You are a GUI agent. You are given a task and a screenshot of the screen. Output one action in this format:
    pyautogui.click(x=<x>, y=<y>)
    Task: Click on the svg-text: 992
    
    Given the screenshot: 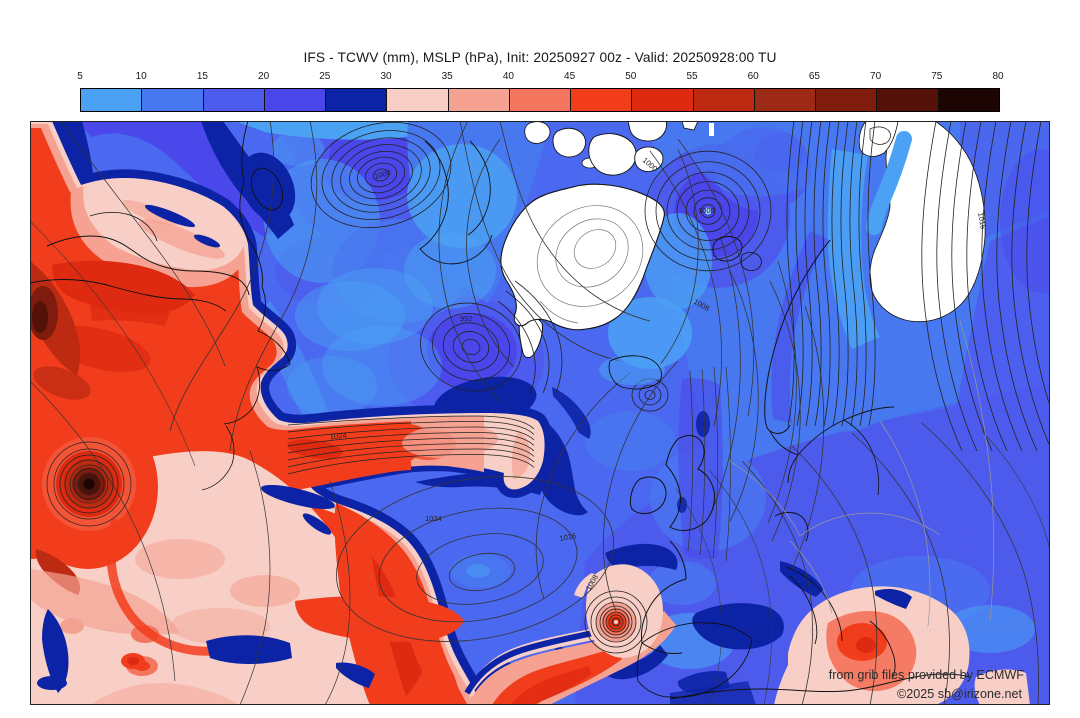 What is the action you would take?
    pyautogui.click(x=466, y=318)
    